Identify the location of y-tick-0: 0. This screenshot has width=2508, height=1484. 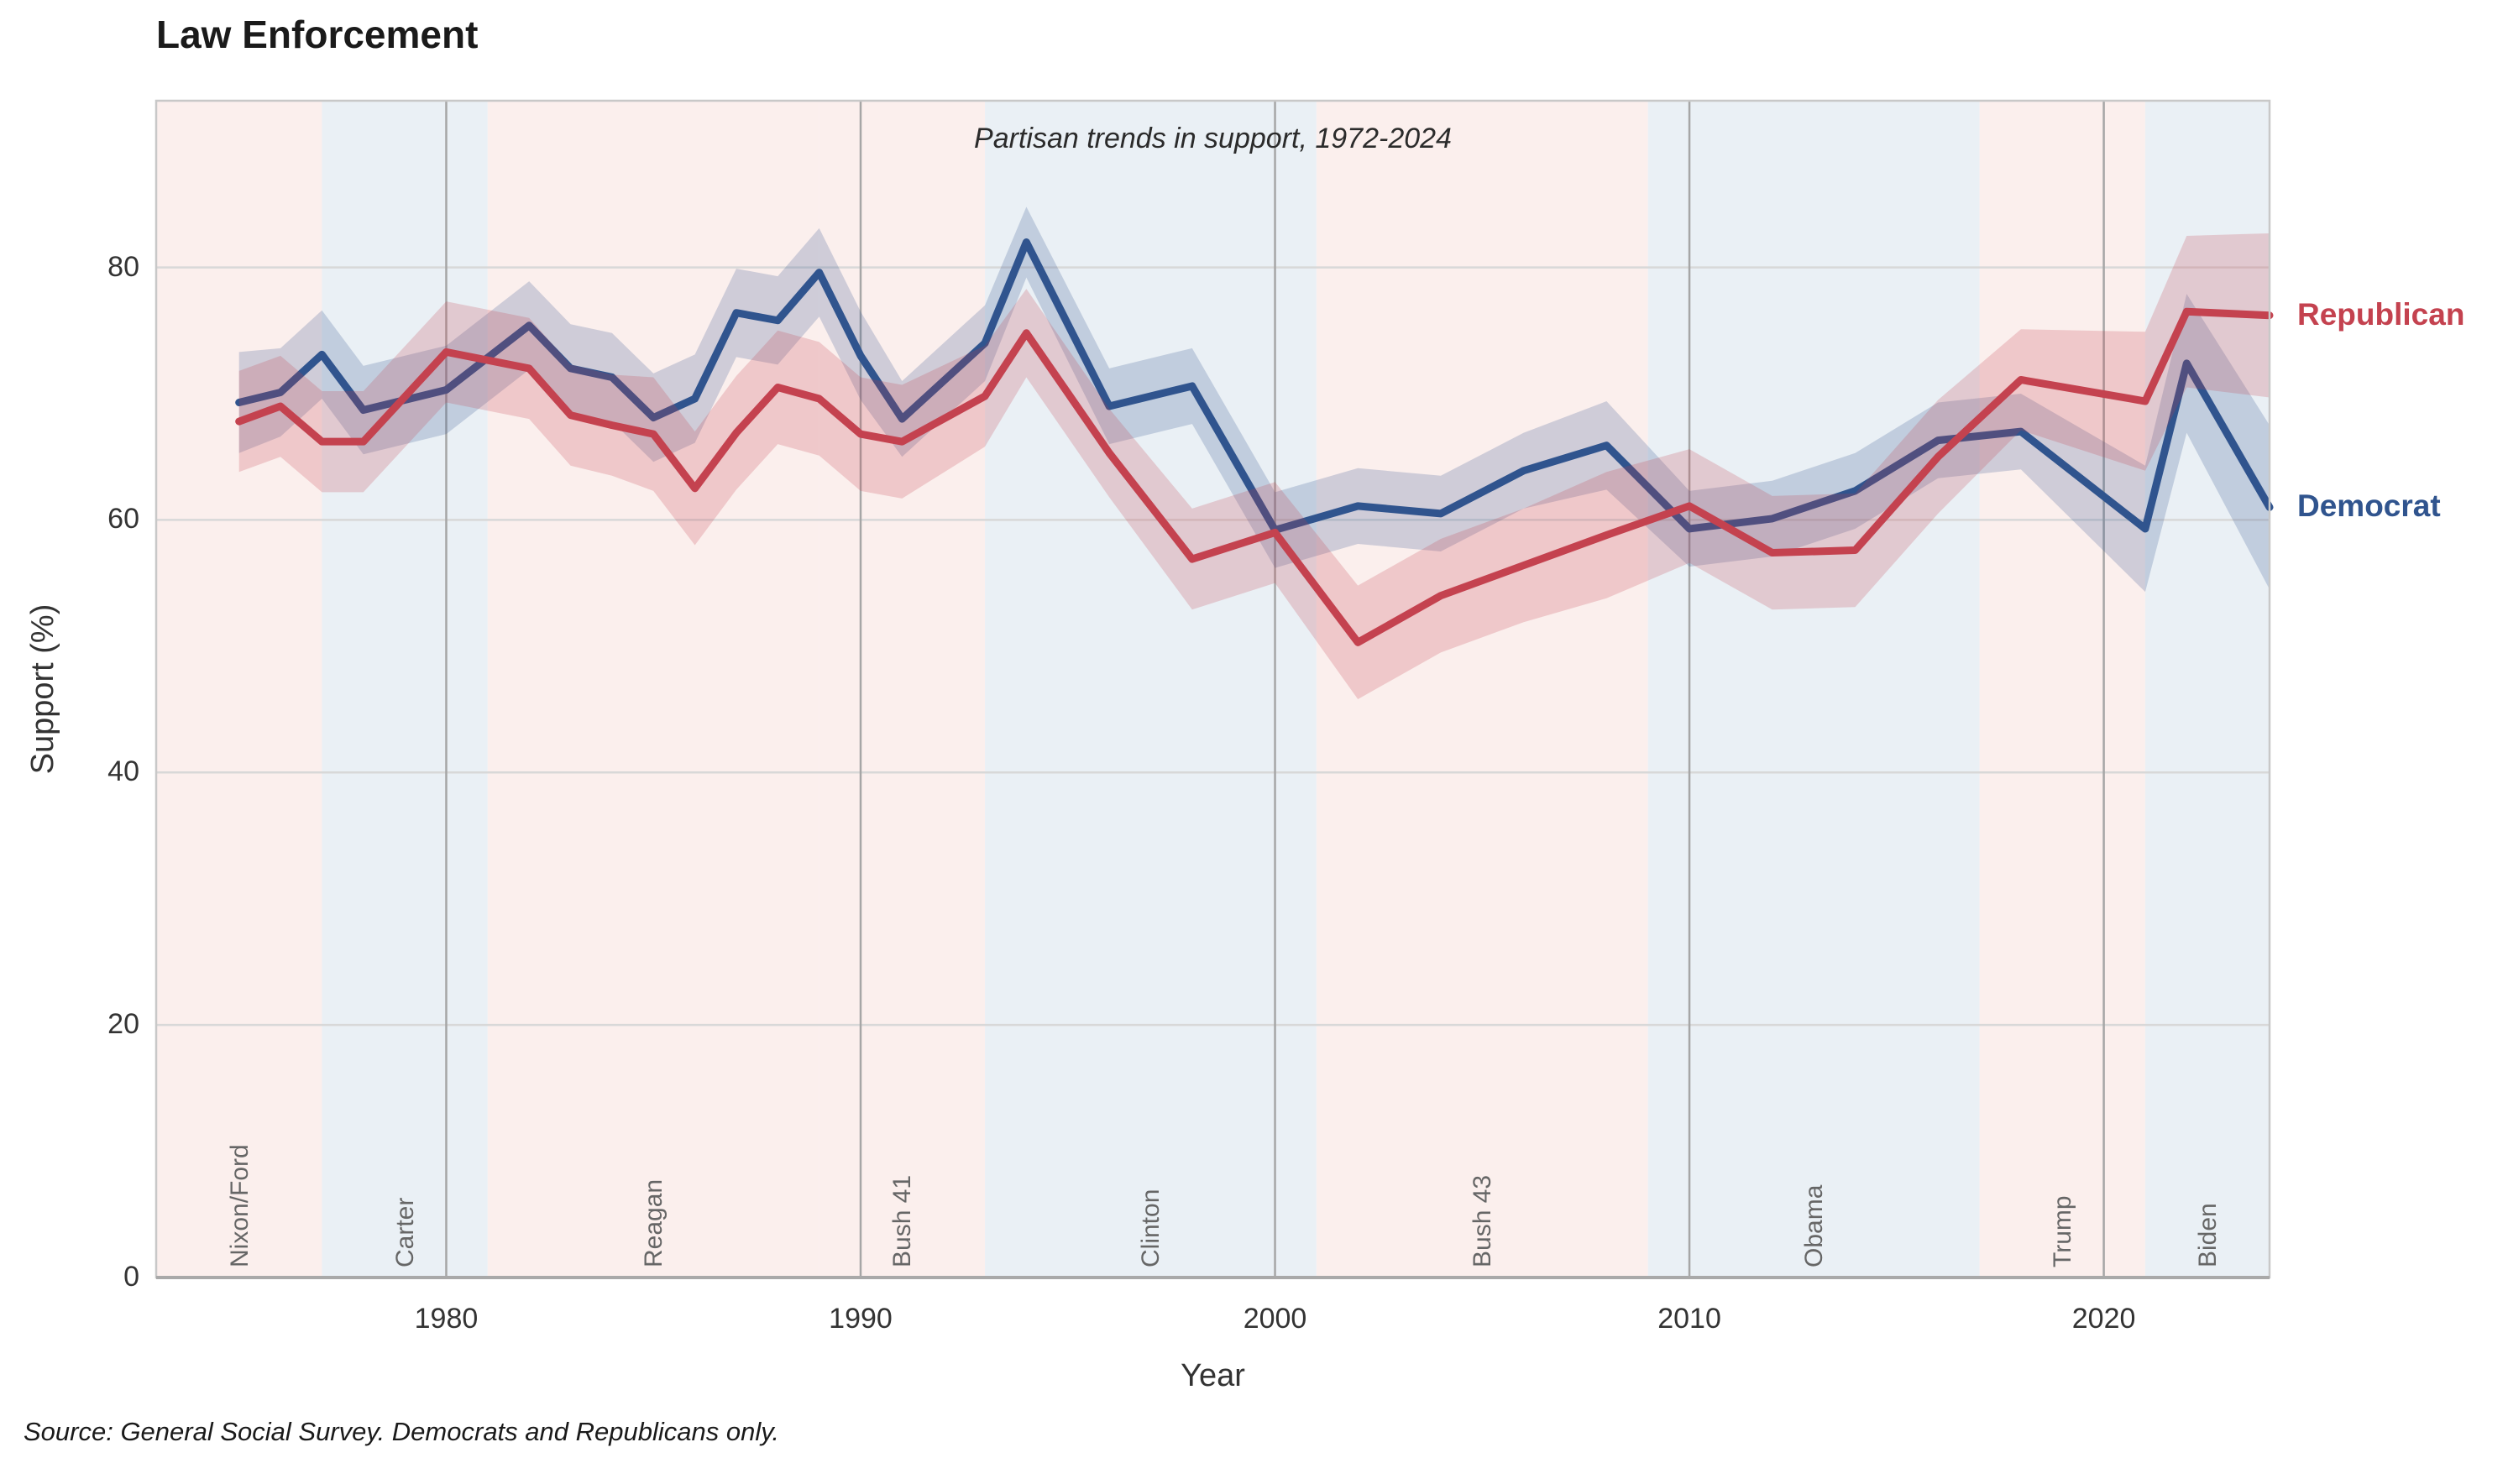
(131, 1277).